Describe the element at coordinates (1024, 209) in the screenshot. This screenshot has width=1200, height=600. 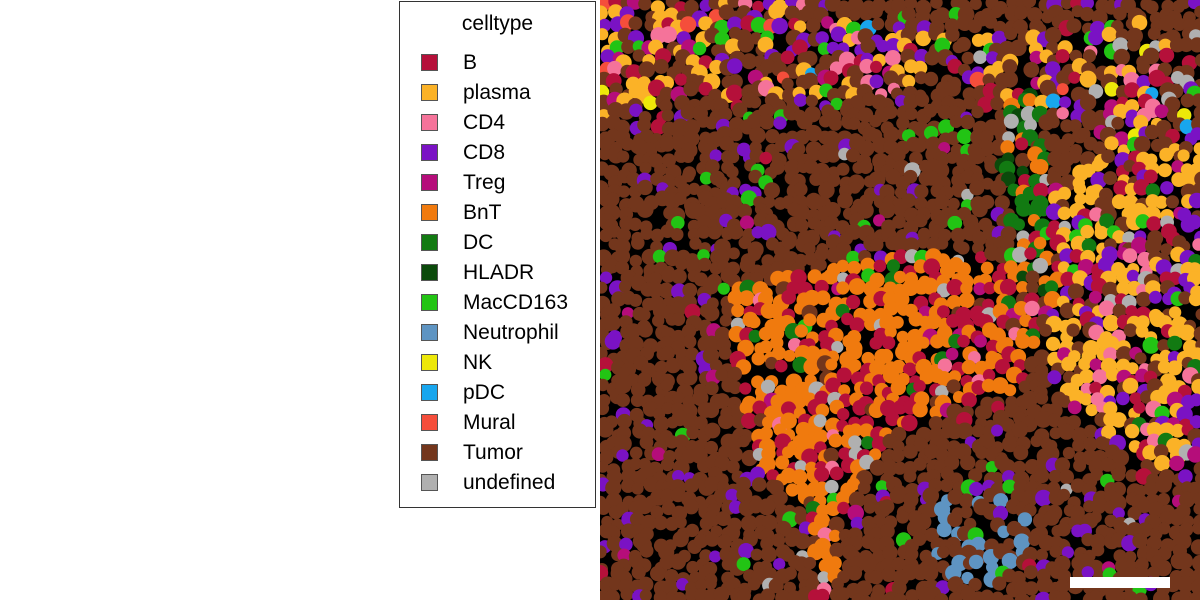
I see `cell-dc` at that location.